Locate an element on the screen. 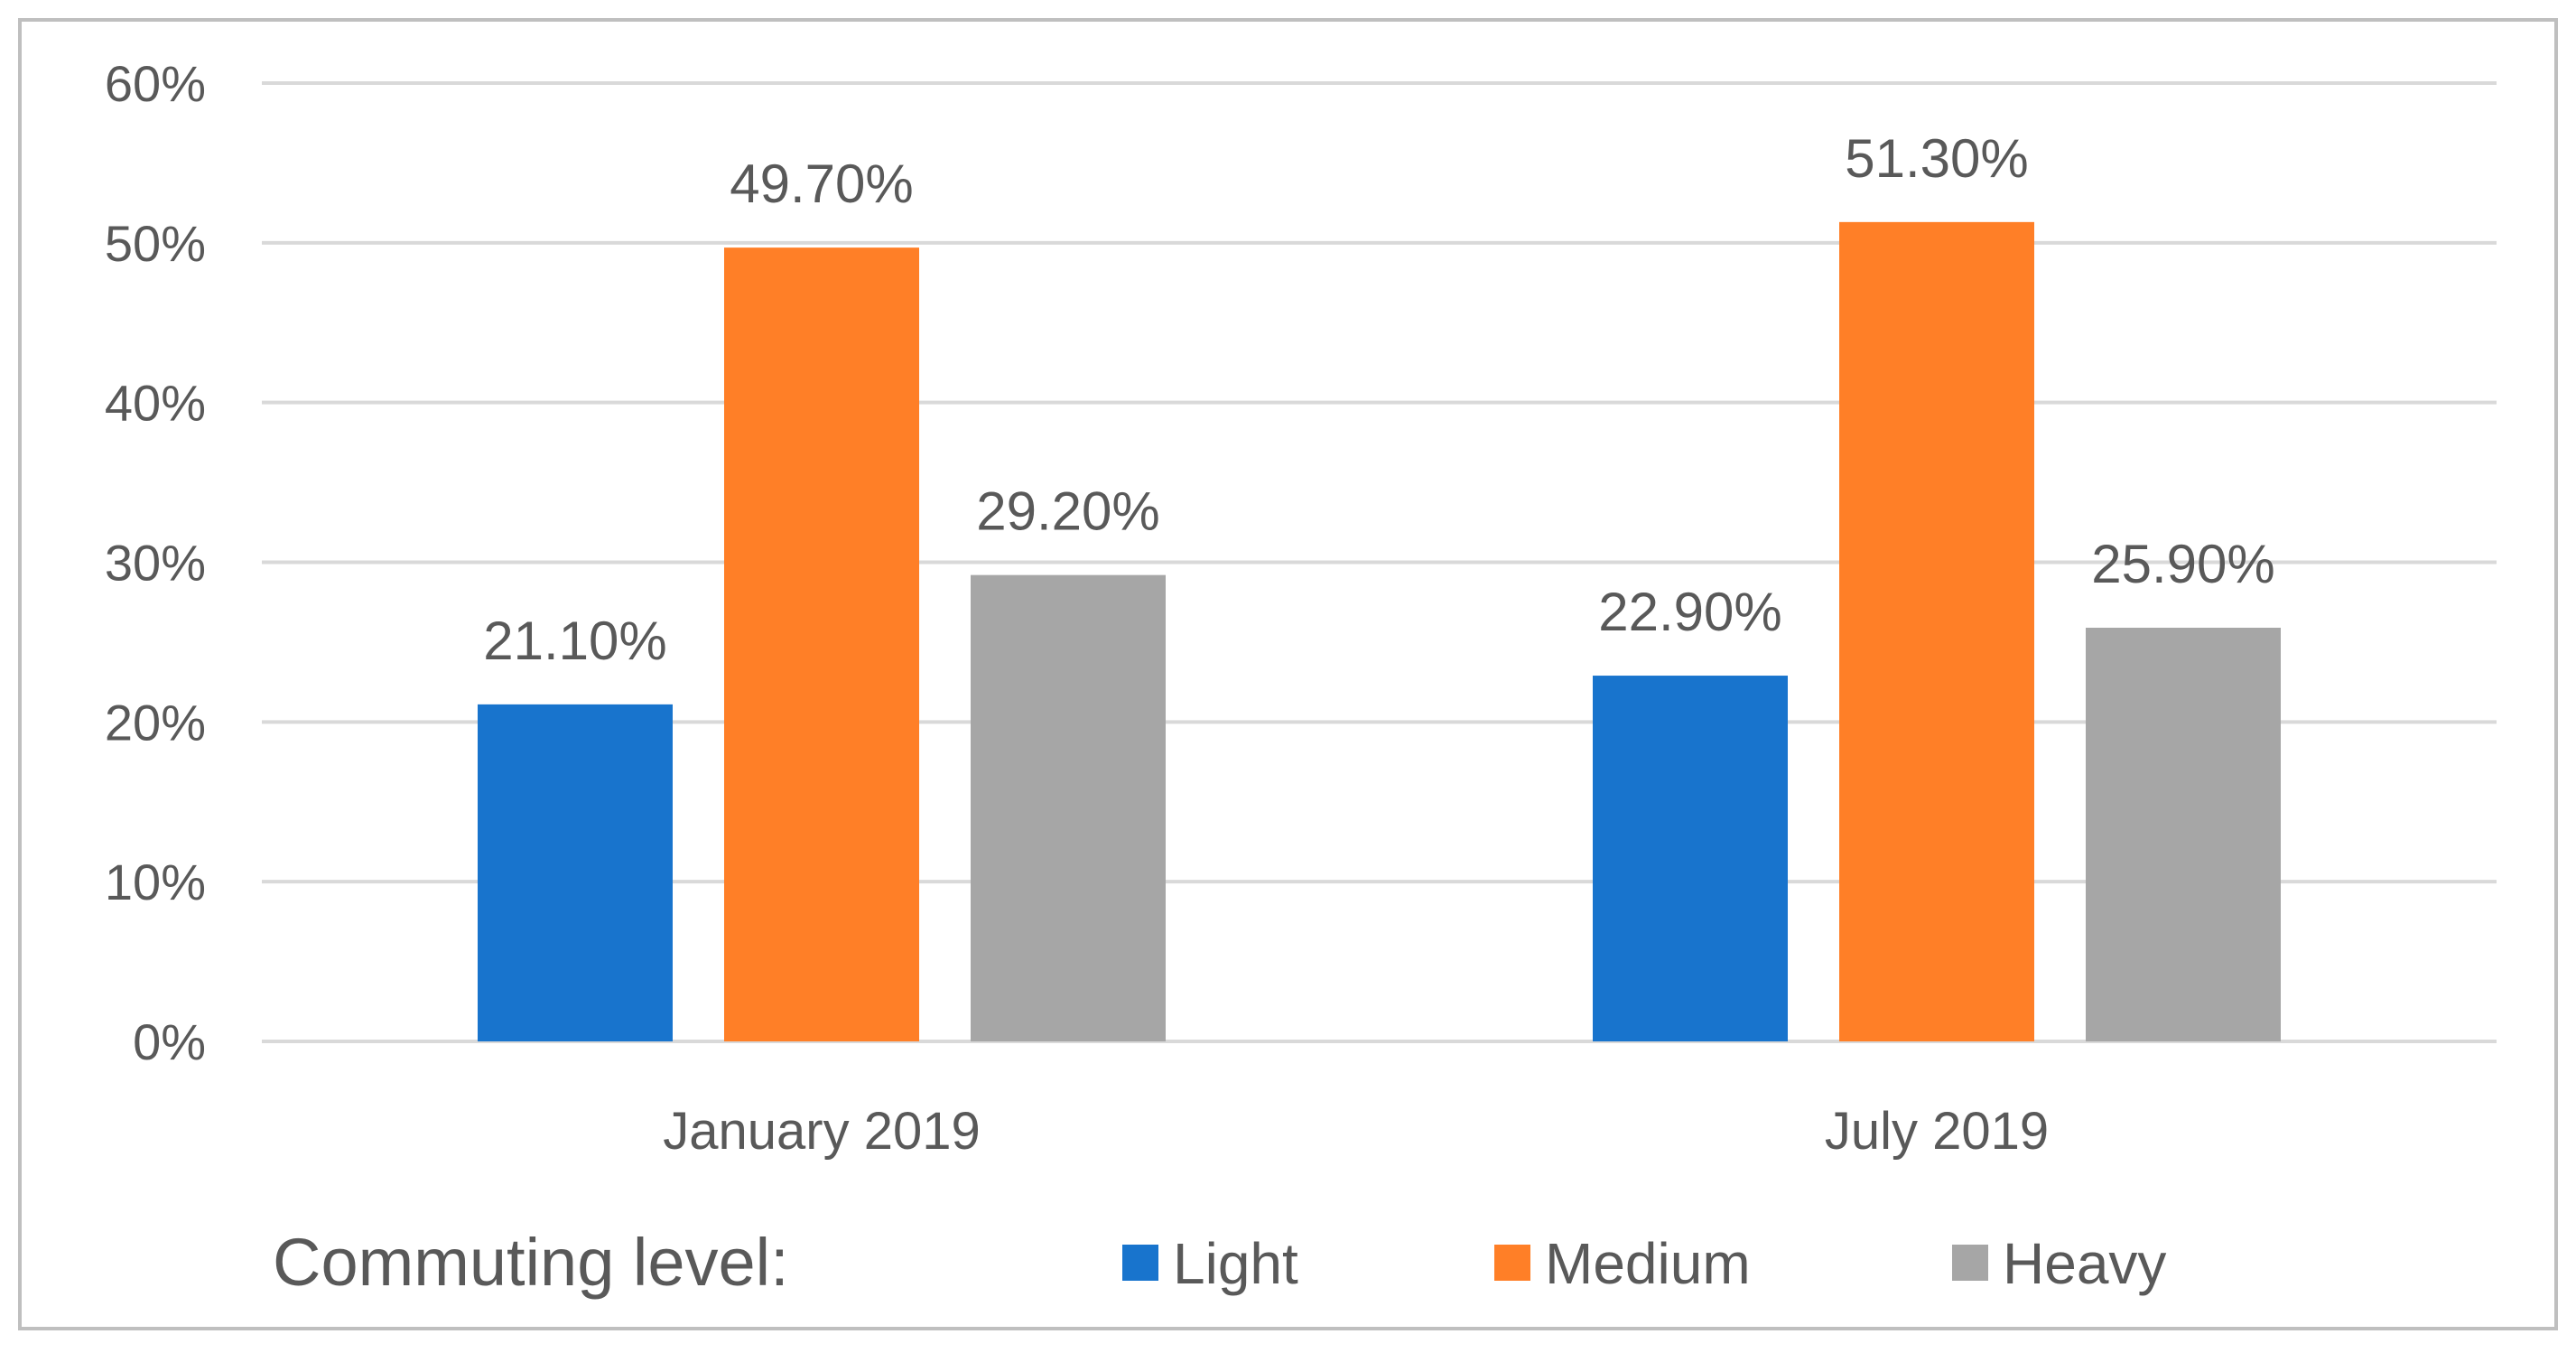  x-category-label: January 2019 is located at coordinates (821, 1131).